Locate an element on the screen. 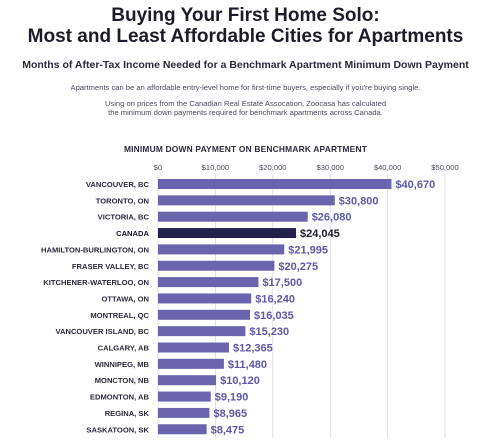 The width and height of the screenshot is (491, 444). value-label: $9,190 is located at coordinates (232, 398).